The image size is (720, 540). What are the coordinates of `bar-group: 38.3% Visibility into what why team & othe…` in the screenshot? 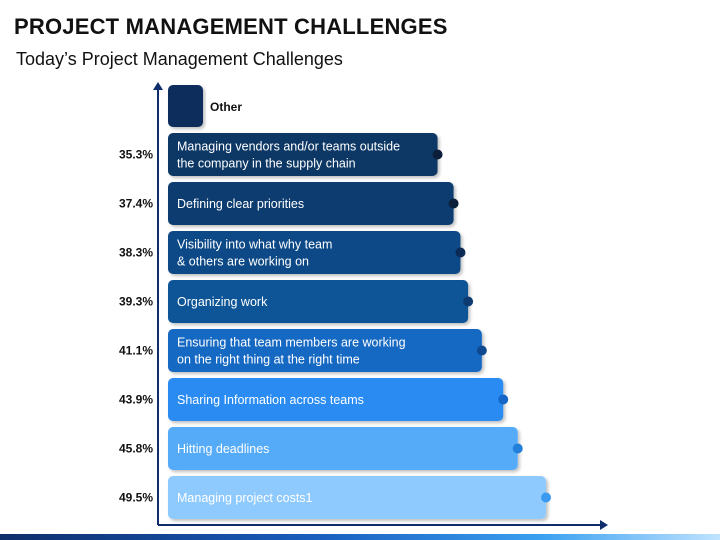 It's located at (292, 252).